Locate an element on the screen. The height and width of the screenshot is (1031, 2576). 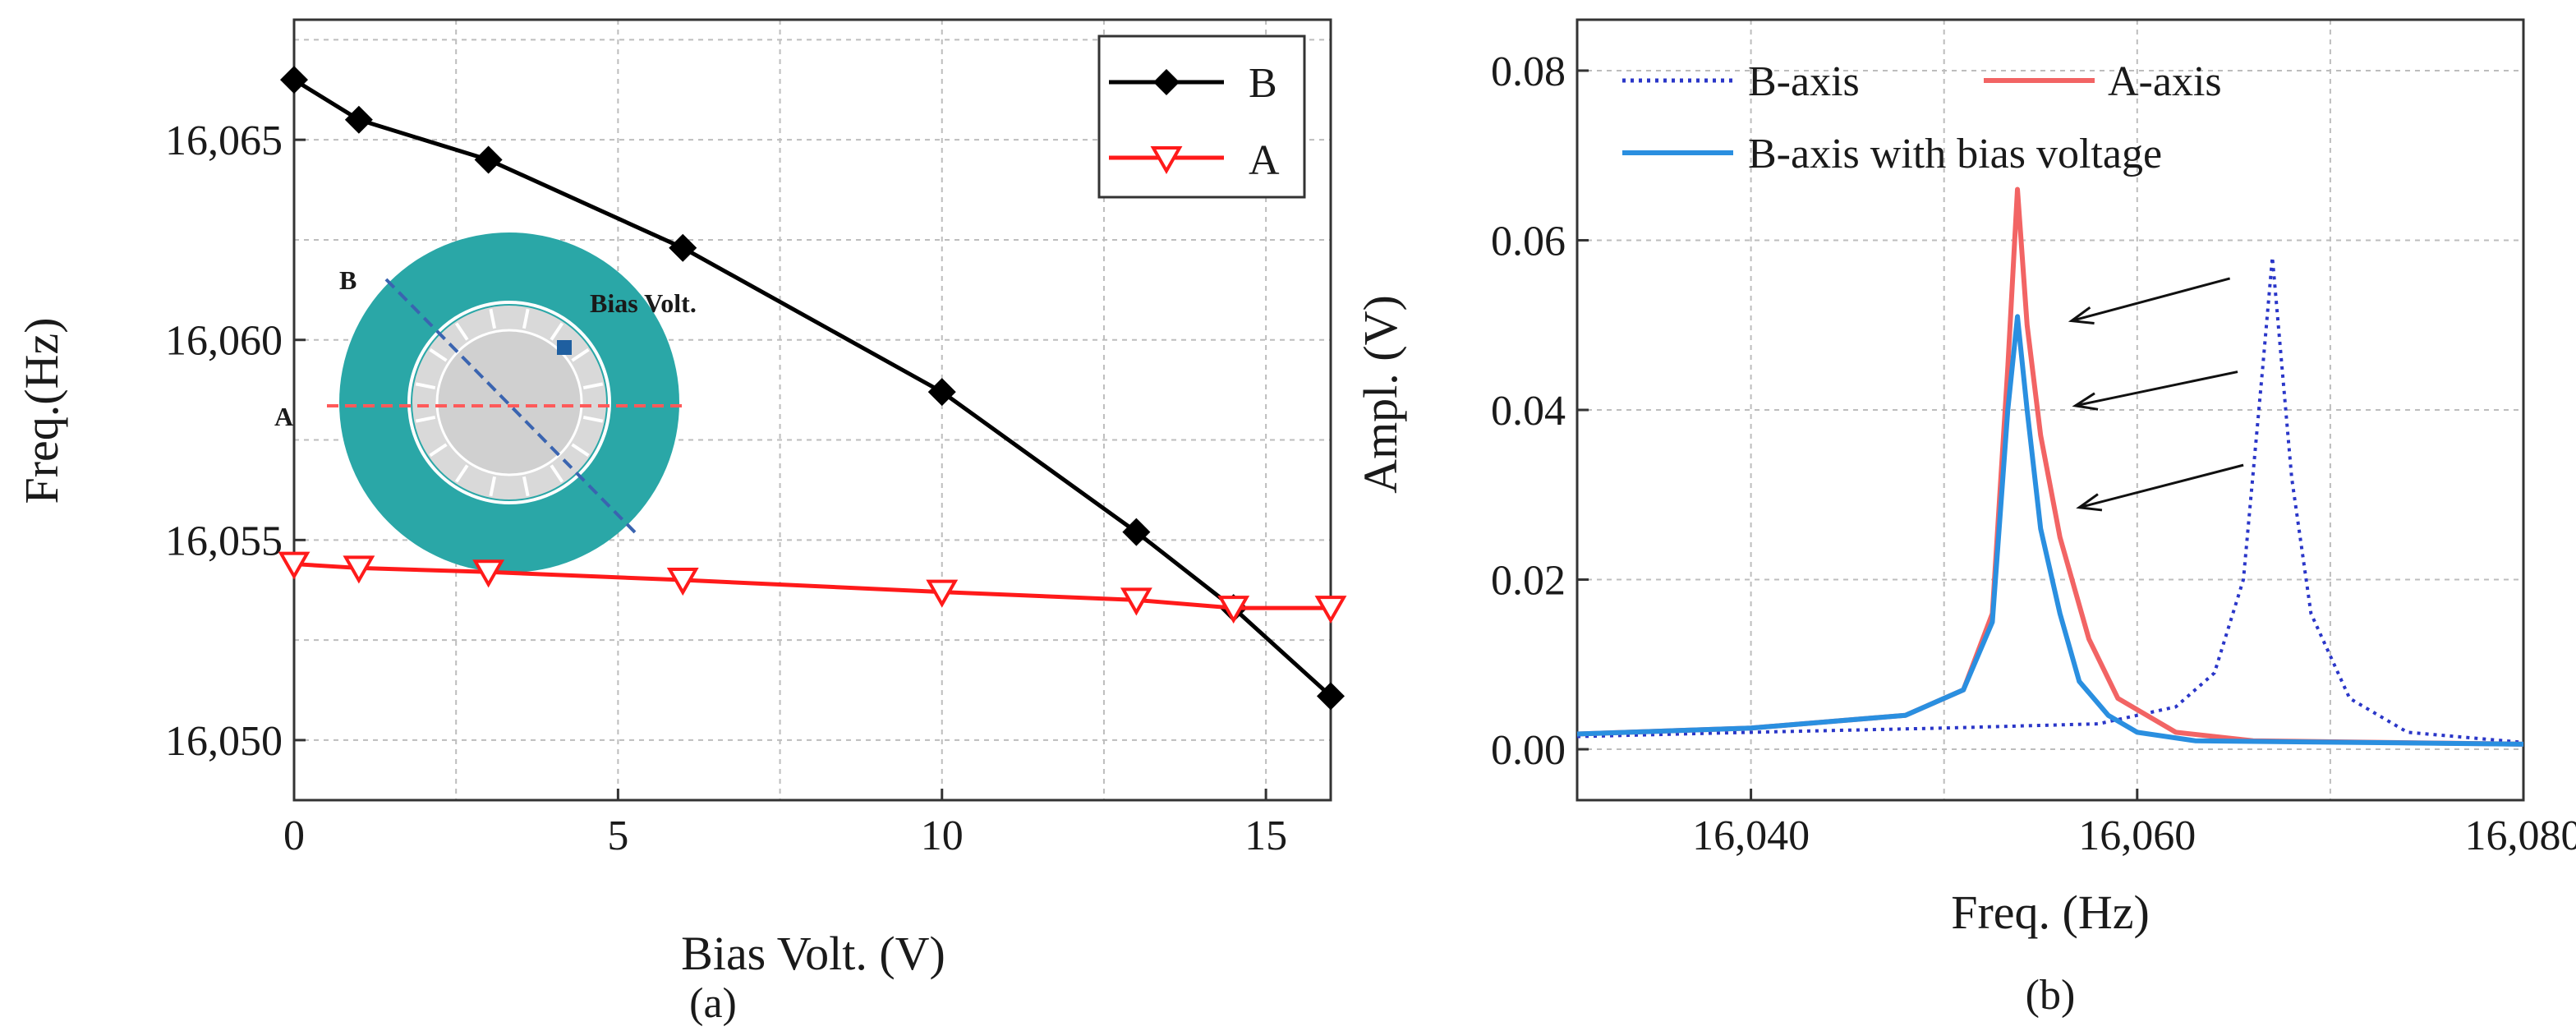
panel-a-ytick-label: 16,050 is located at coordinates (224, 741).